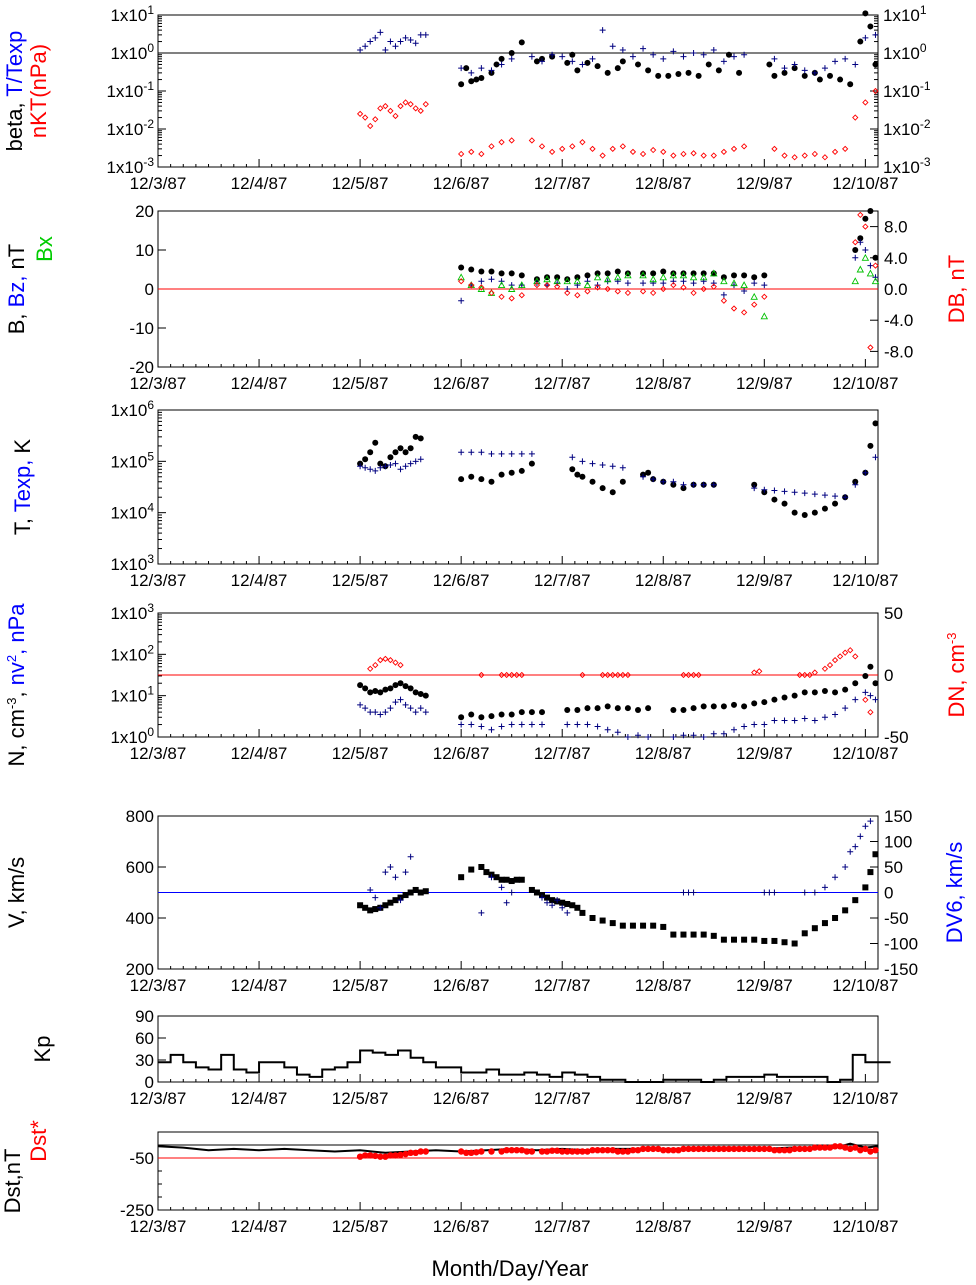  I want to click on field-panel-x-tick-label: 12/10/87, so click(865, 383).